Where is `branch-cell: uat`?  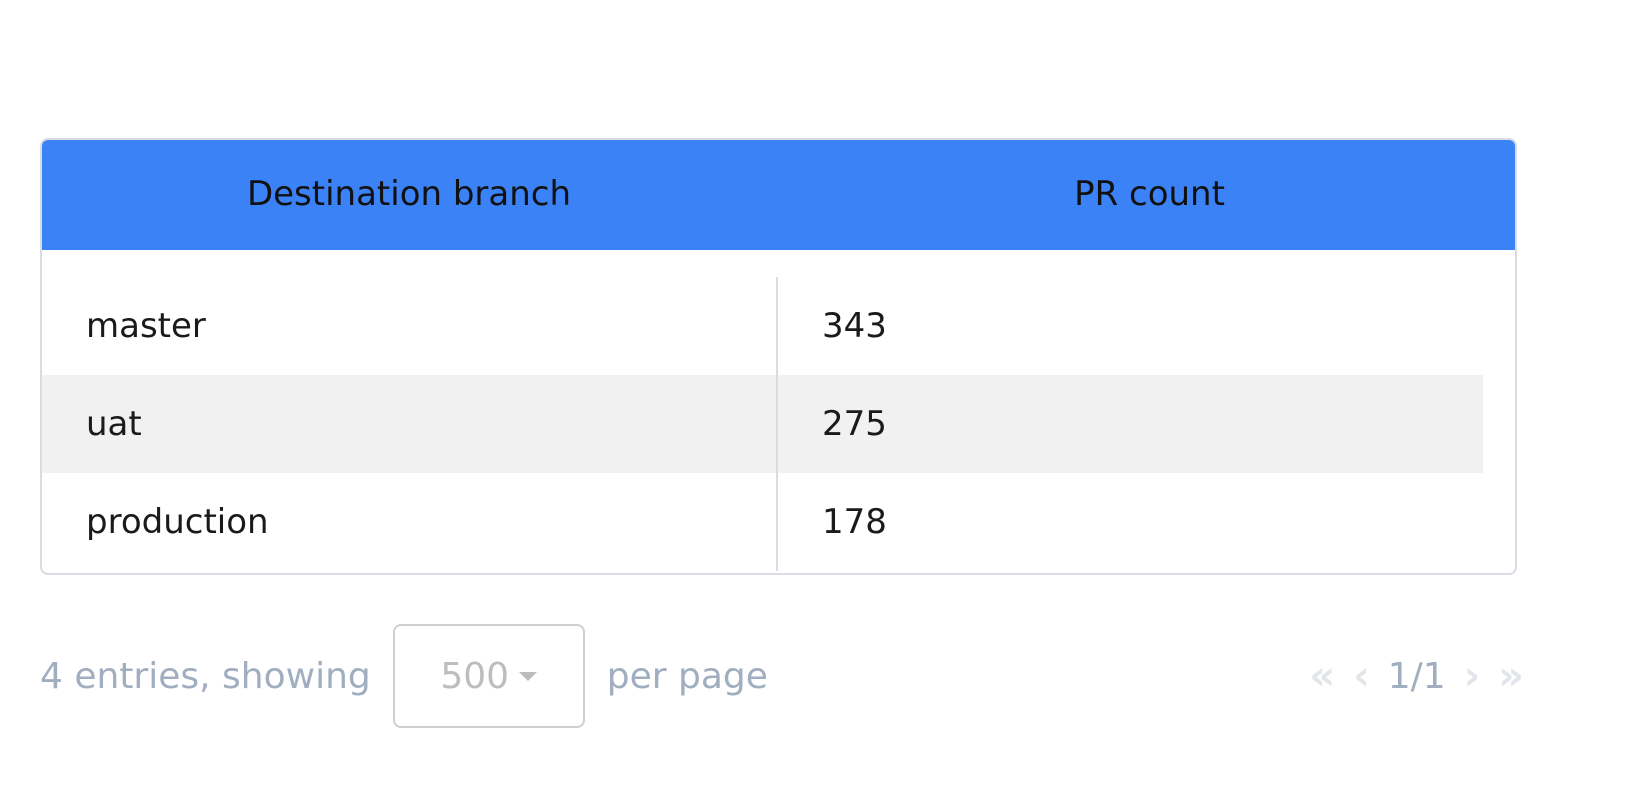 branch-cell: uat is located at coordinates (410, 424).